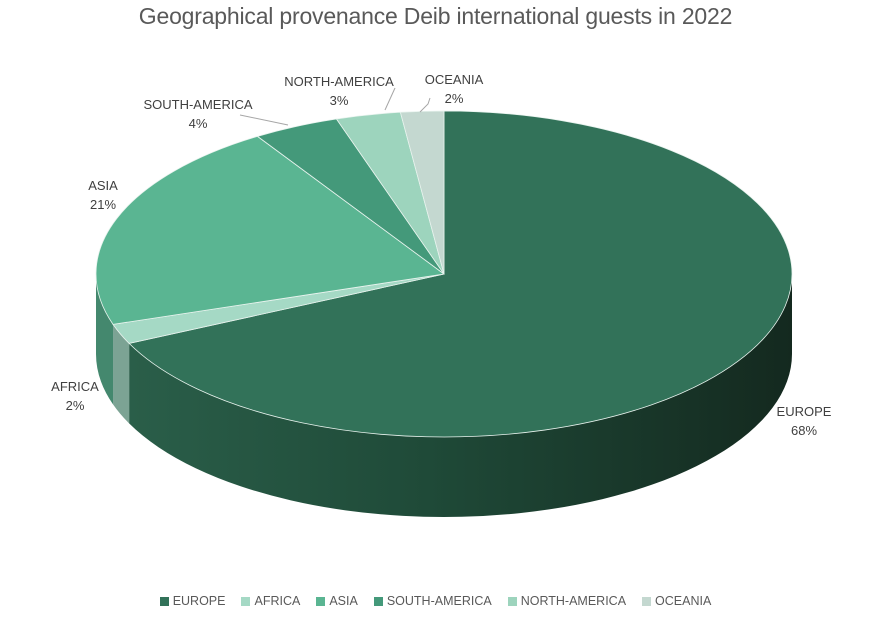 The image size is (871, 624). What do you see at coordinates (804, 411) in the screenshot?
I see `slice-label-name-europe: EUROPE` at bounding box center [804, 411].